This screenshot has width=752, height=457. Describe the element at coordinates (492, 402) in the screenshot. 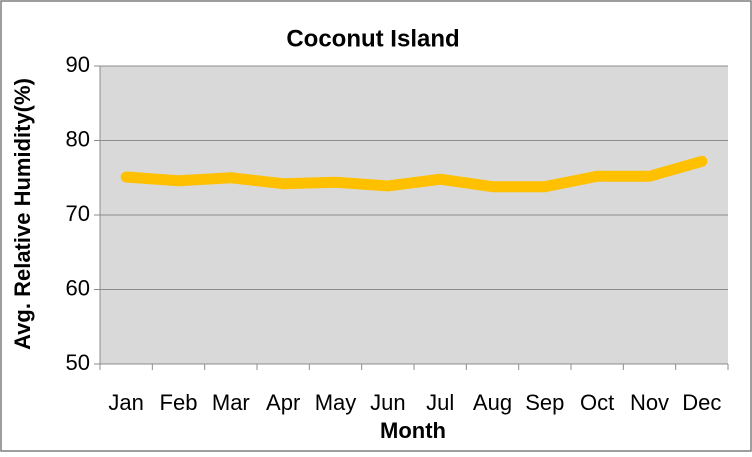

I see `x-tick-label: Aug` at that location.